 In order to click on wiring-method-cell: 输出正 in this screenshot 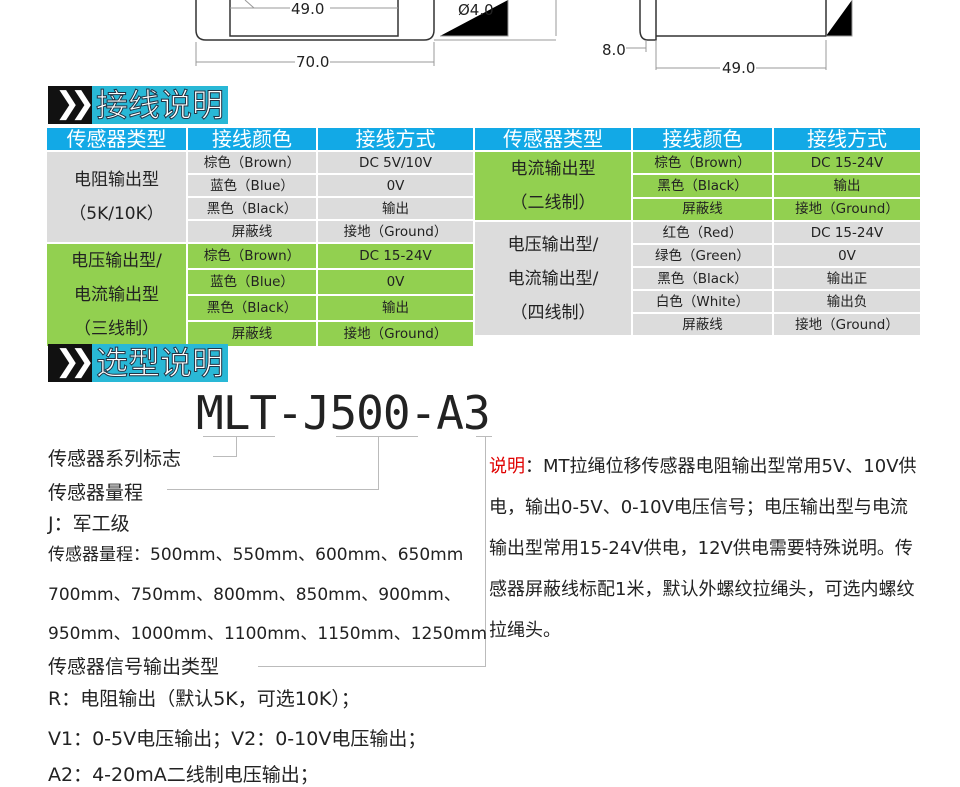, I will do `click(847, 278)`.